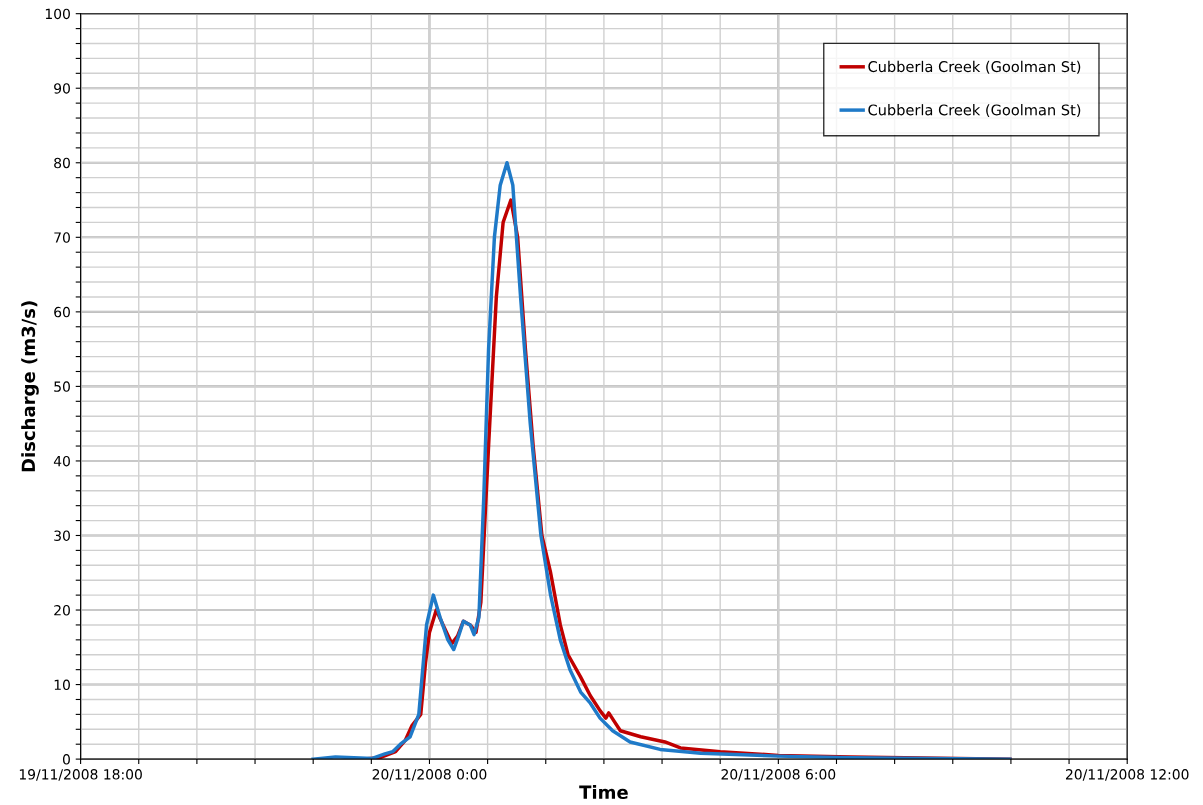  I want to click on y-tick-label: 0, so click(66, 759).